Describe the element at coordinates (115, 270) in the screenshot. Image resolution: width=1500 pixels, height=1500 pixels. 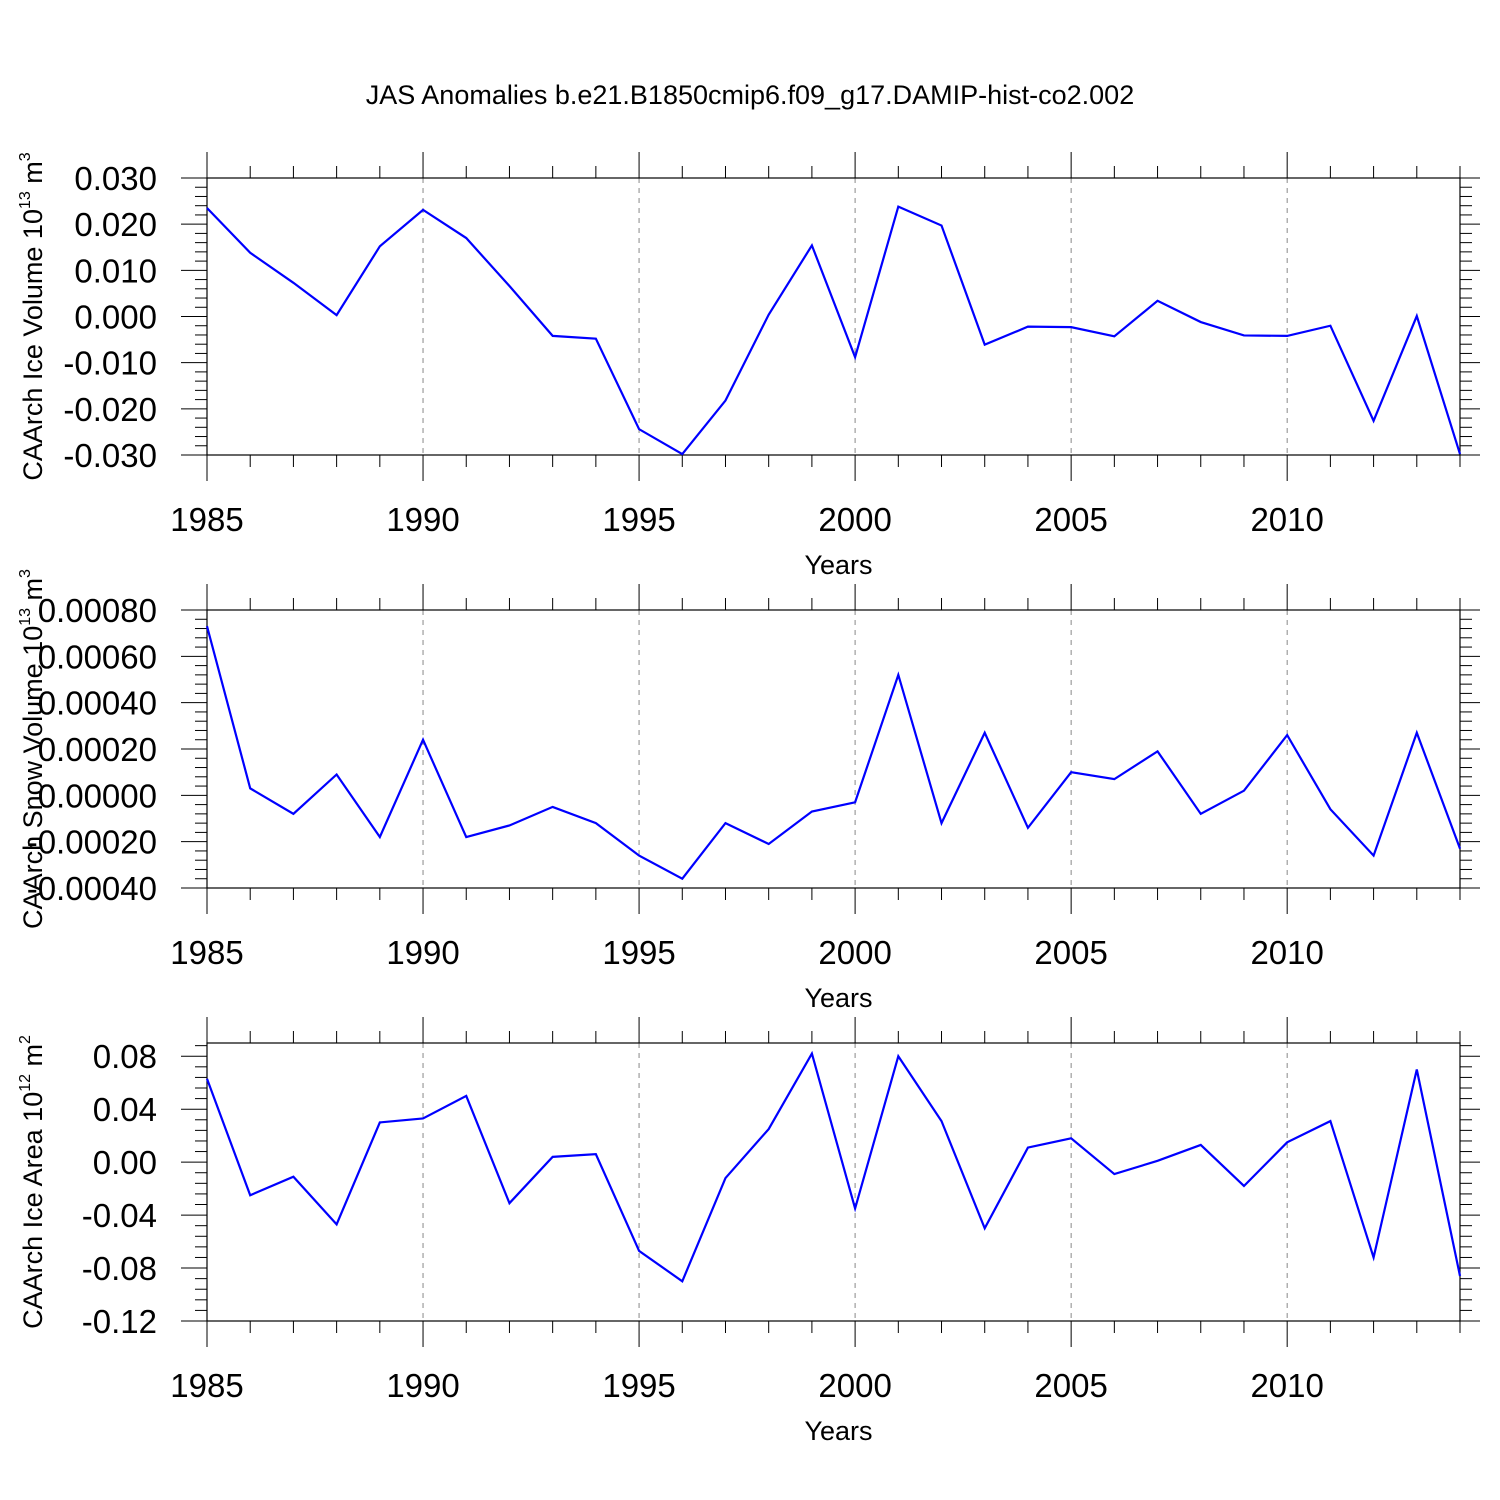
I see `y-tick-label: 0.010` at that location.